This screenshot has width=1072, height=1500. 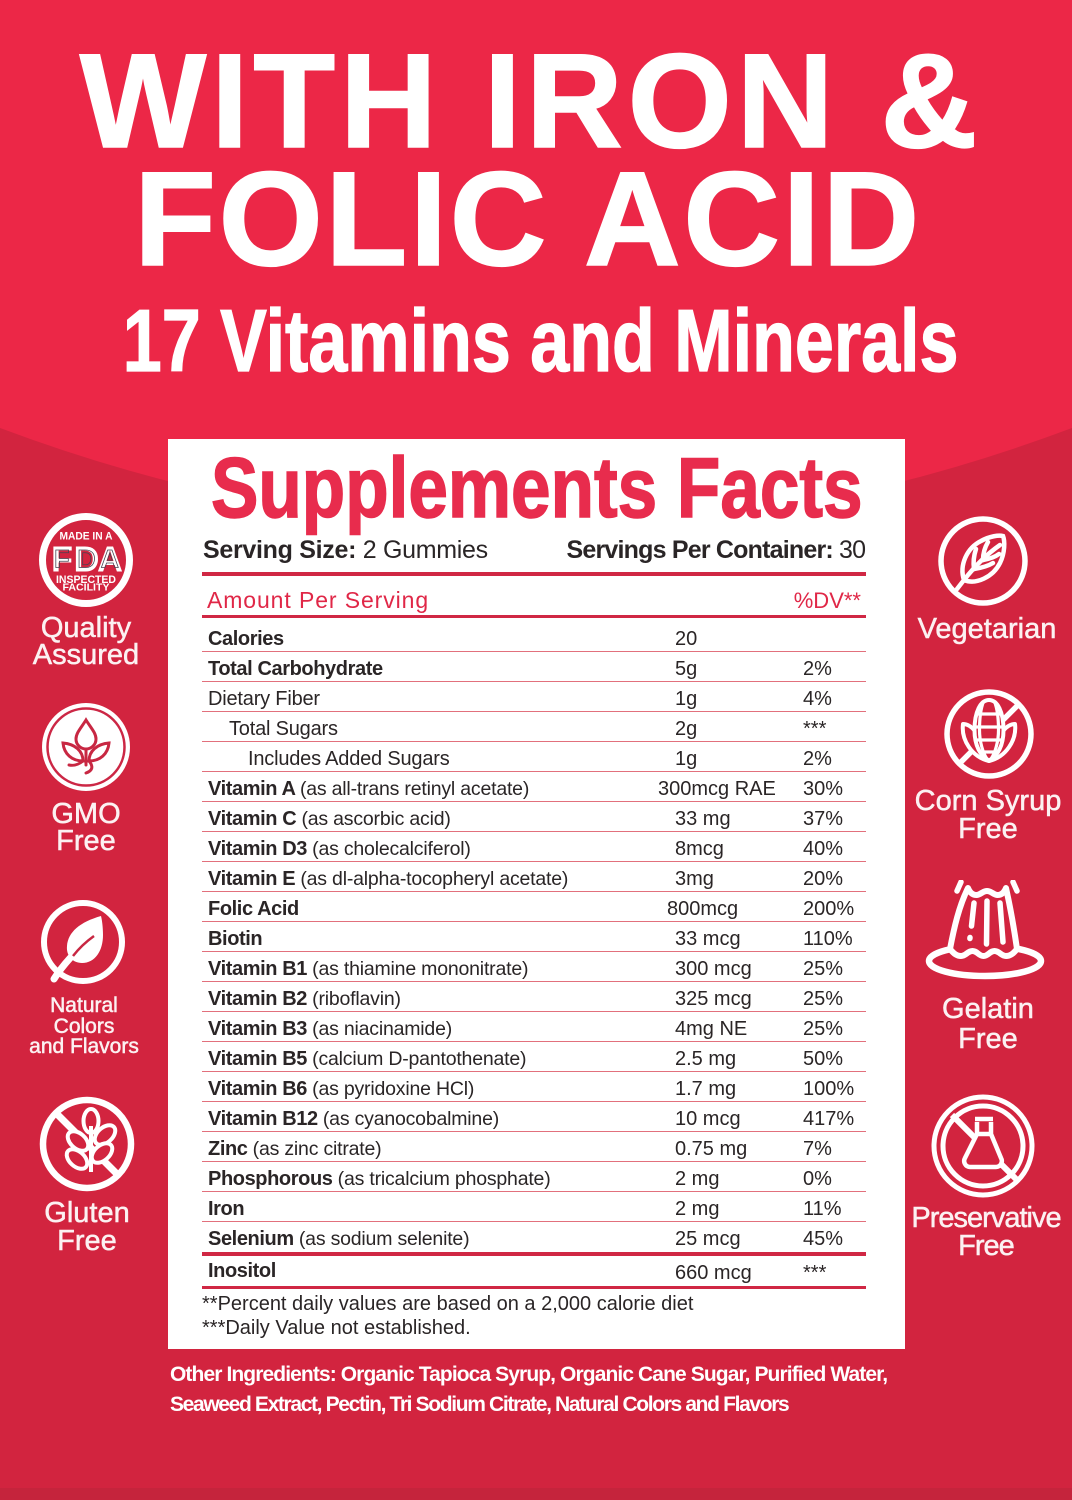 I want to click on svg-text: MADE IN A, so click(x=86, y=537).